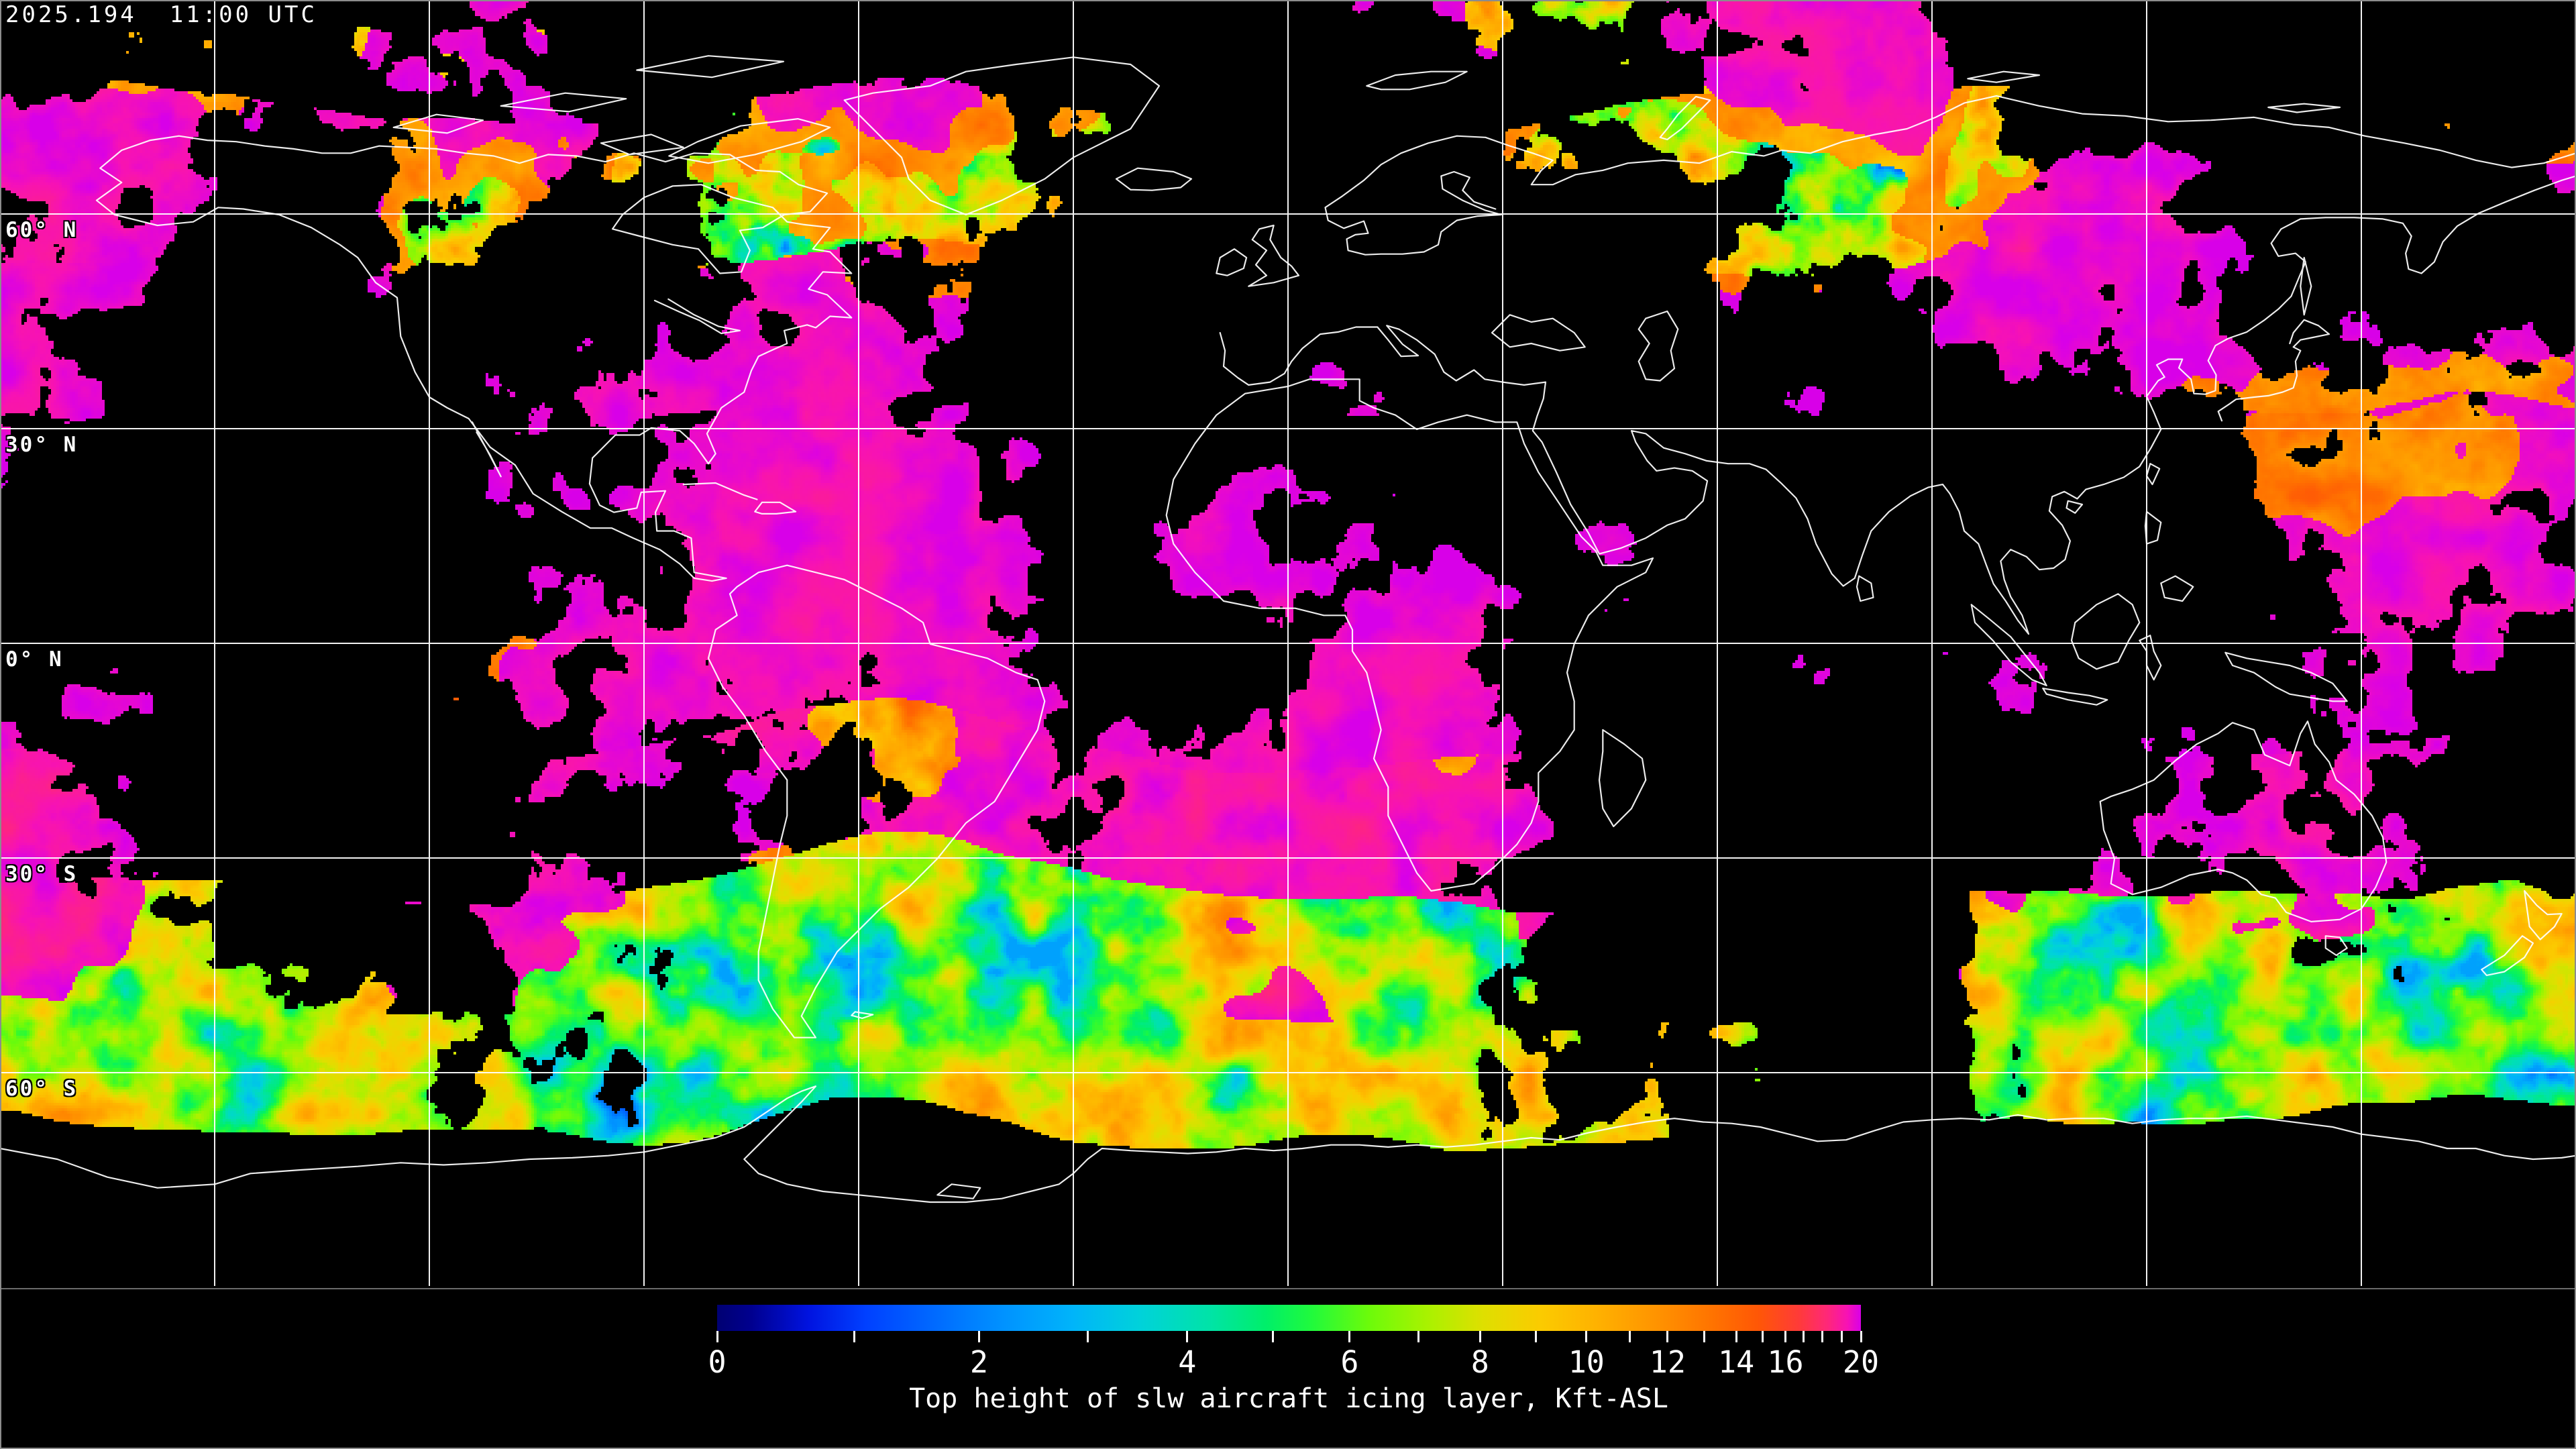 The width and height of the screenshot is (2576, 1449). Describe the element at coordinates (41, 1089) in the screenshot. I see `lat-label-60S: 60° S` at that location.